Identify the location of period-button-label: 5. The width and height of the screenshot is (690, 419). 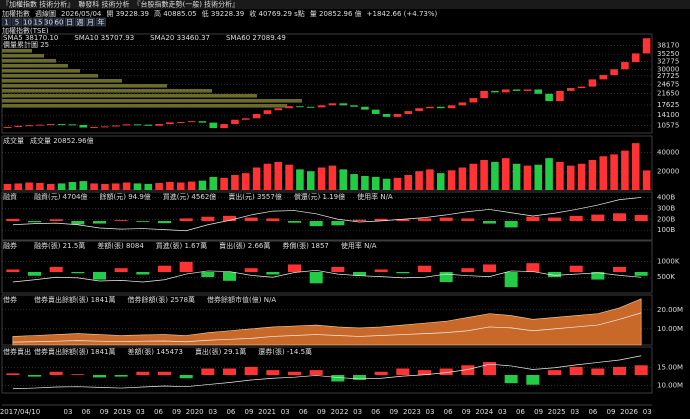
(17, 23).